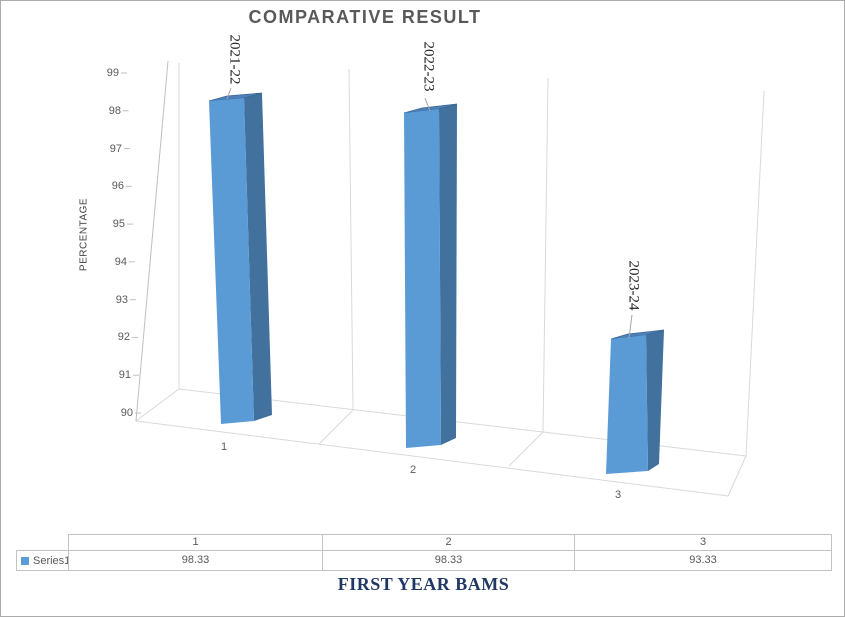 This screenshot has width=845, height=617. What do you see at coordinates (755, 273) in the screenshot?
I see `back-wall-right-edge` at bounding box center [755, 273].